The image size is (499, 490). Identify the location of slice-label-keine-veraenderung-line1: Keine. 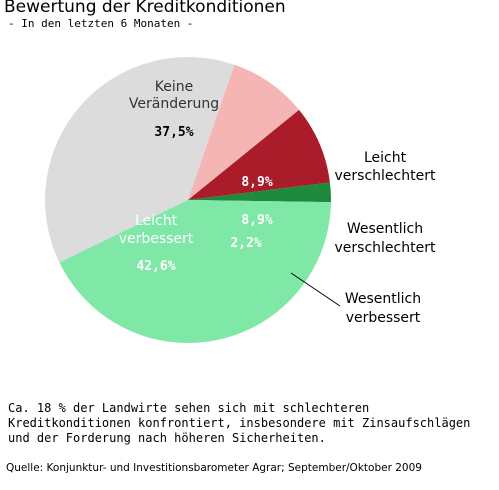
(174, 87).